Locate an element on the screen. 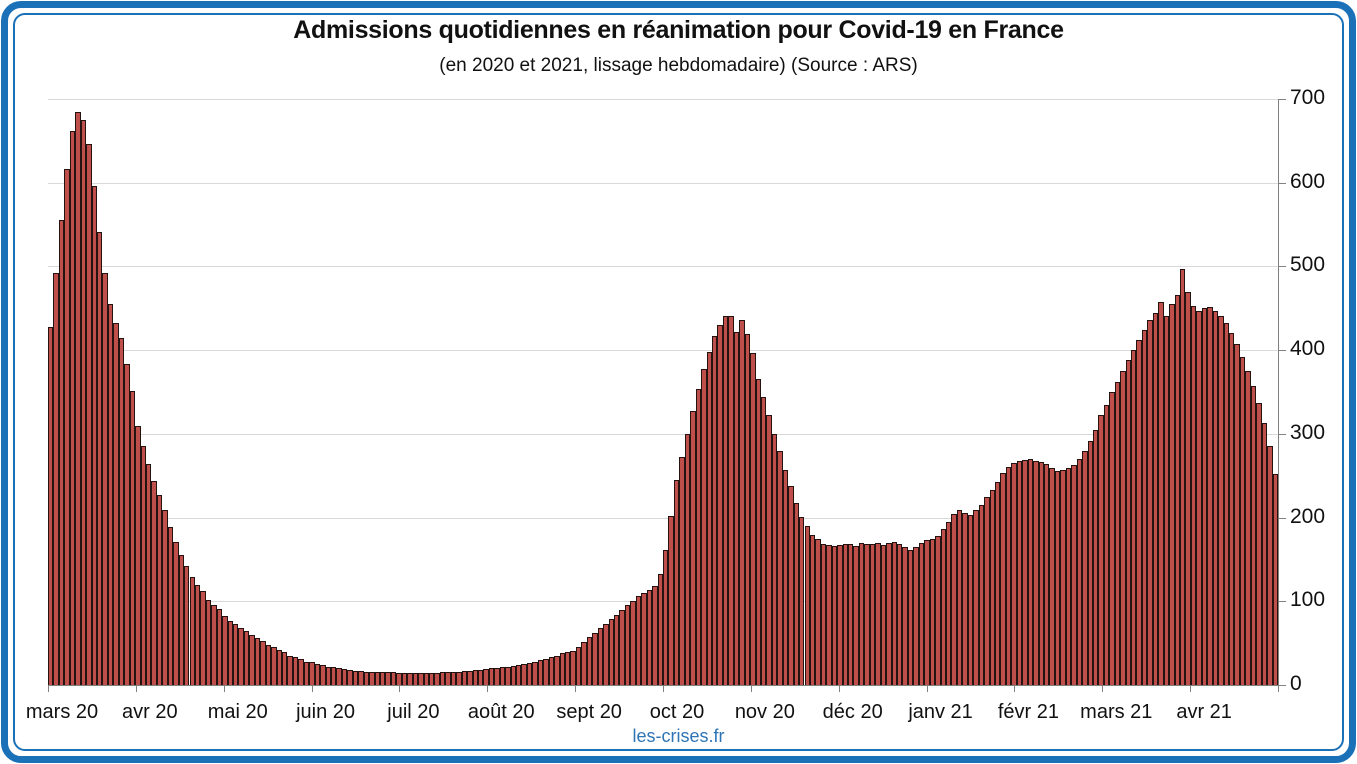 This screenshot has width=1357, height=764. y-axis-label-0: 0 is located at coordinates (1296, 683).